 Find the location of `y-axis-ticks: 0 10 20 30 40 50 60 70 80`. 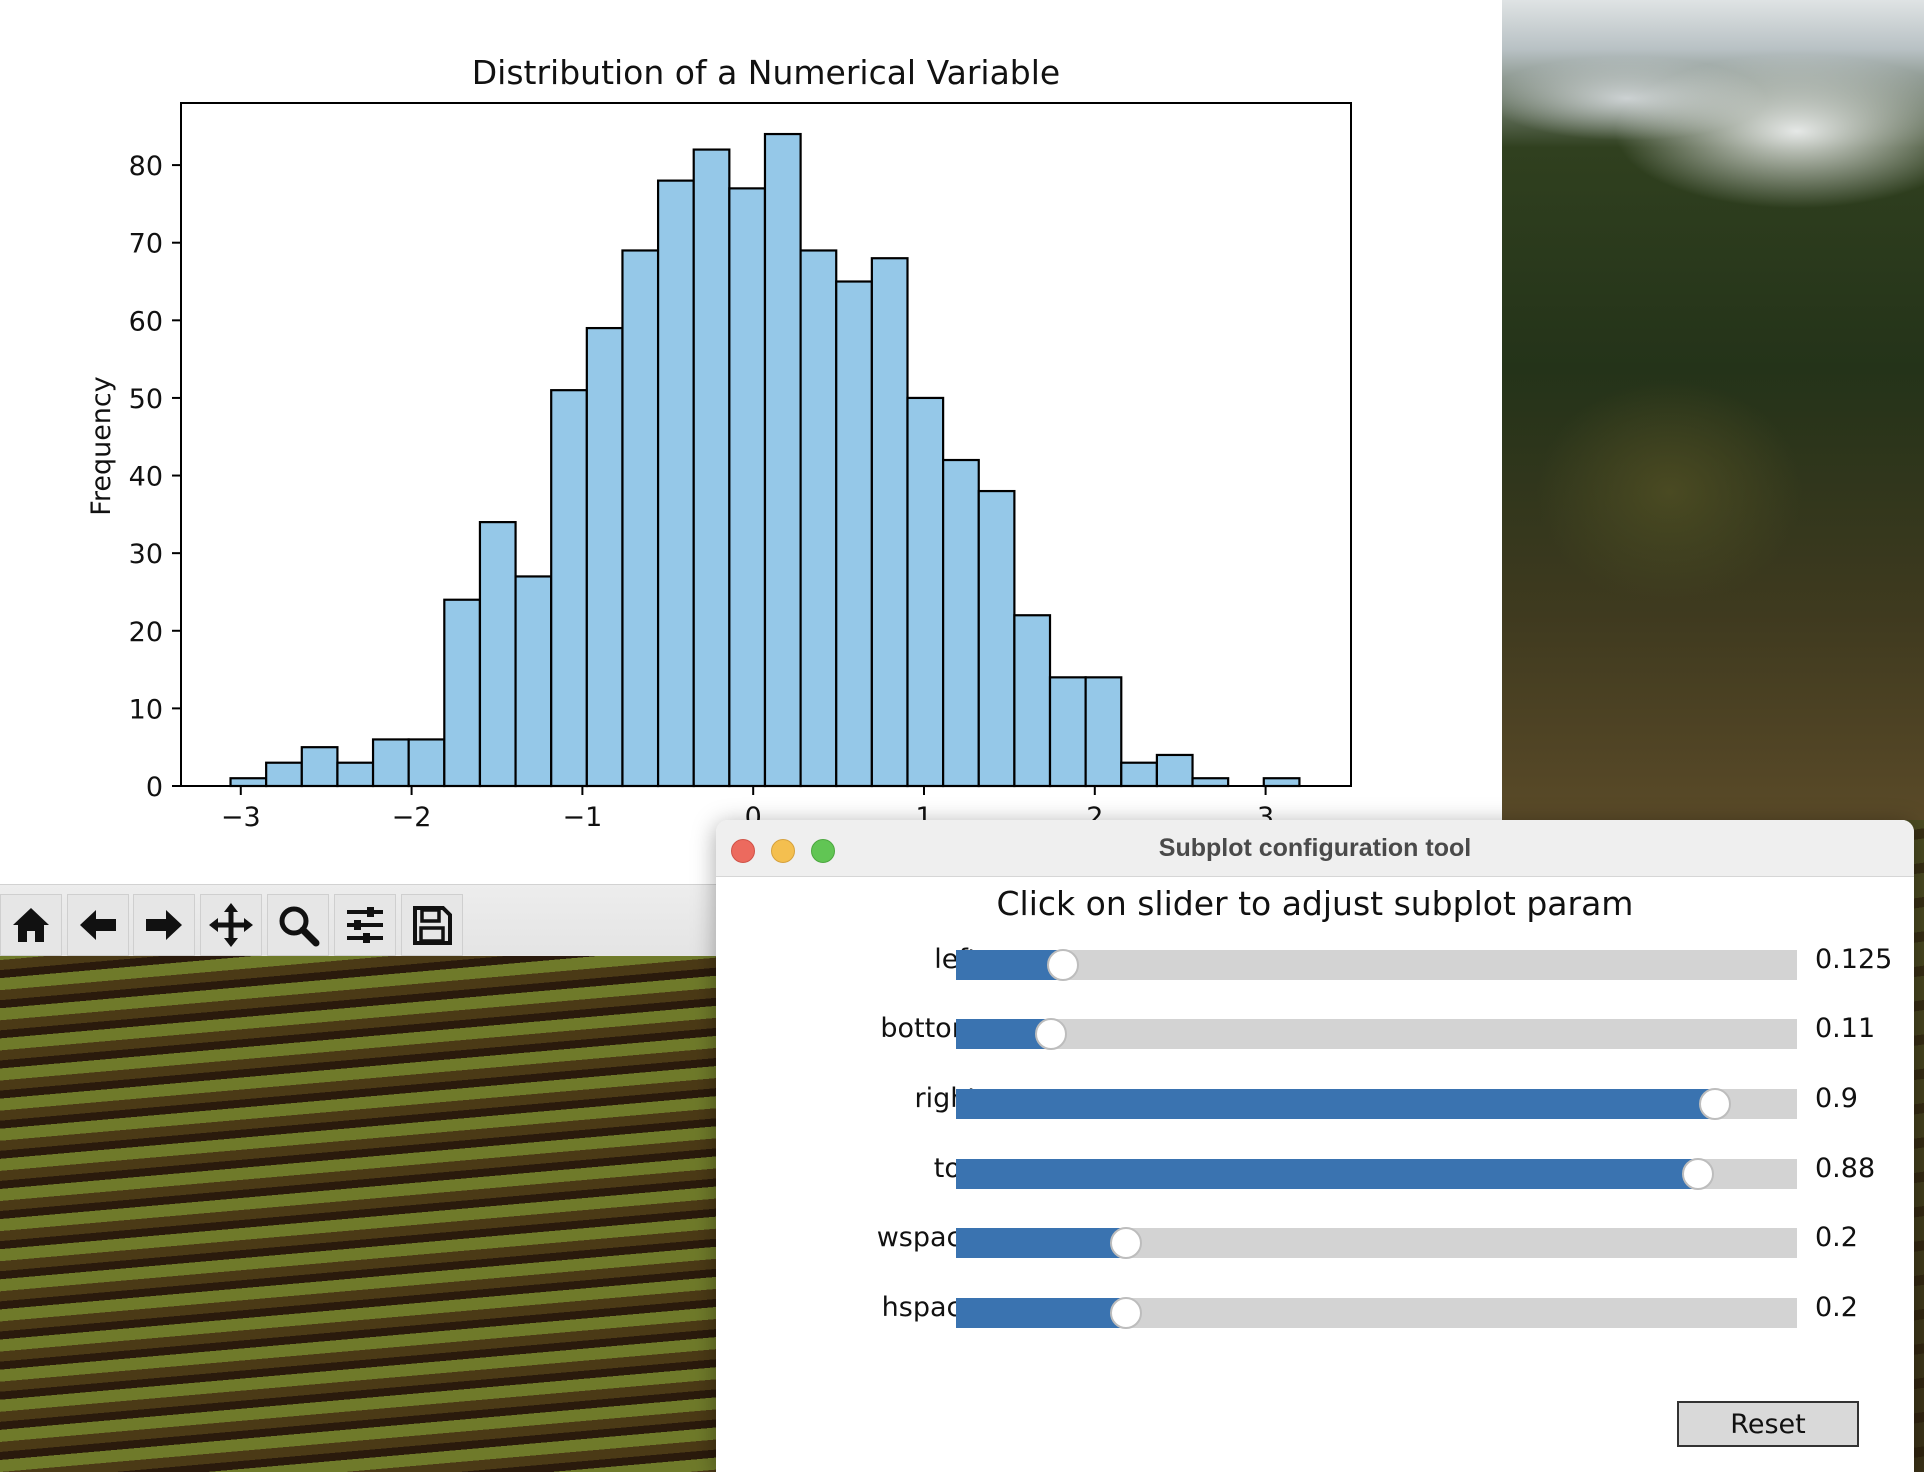

y-axis-ticks: 0 10 20 30 40 50 60 70 80 is located at coordinates (155, 477).